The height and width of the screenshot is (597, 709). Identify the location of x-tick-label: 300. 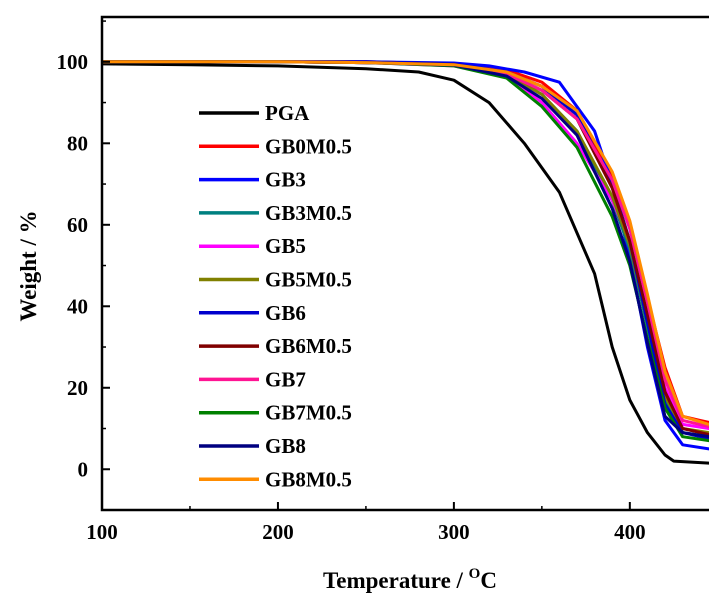
(454, 532).